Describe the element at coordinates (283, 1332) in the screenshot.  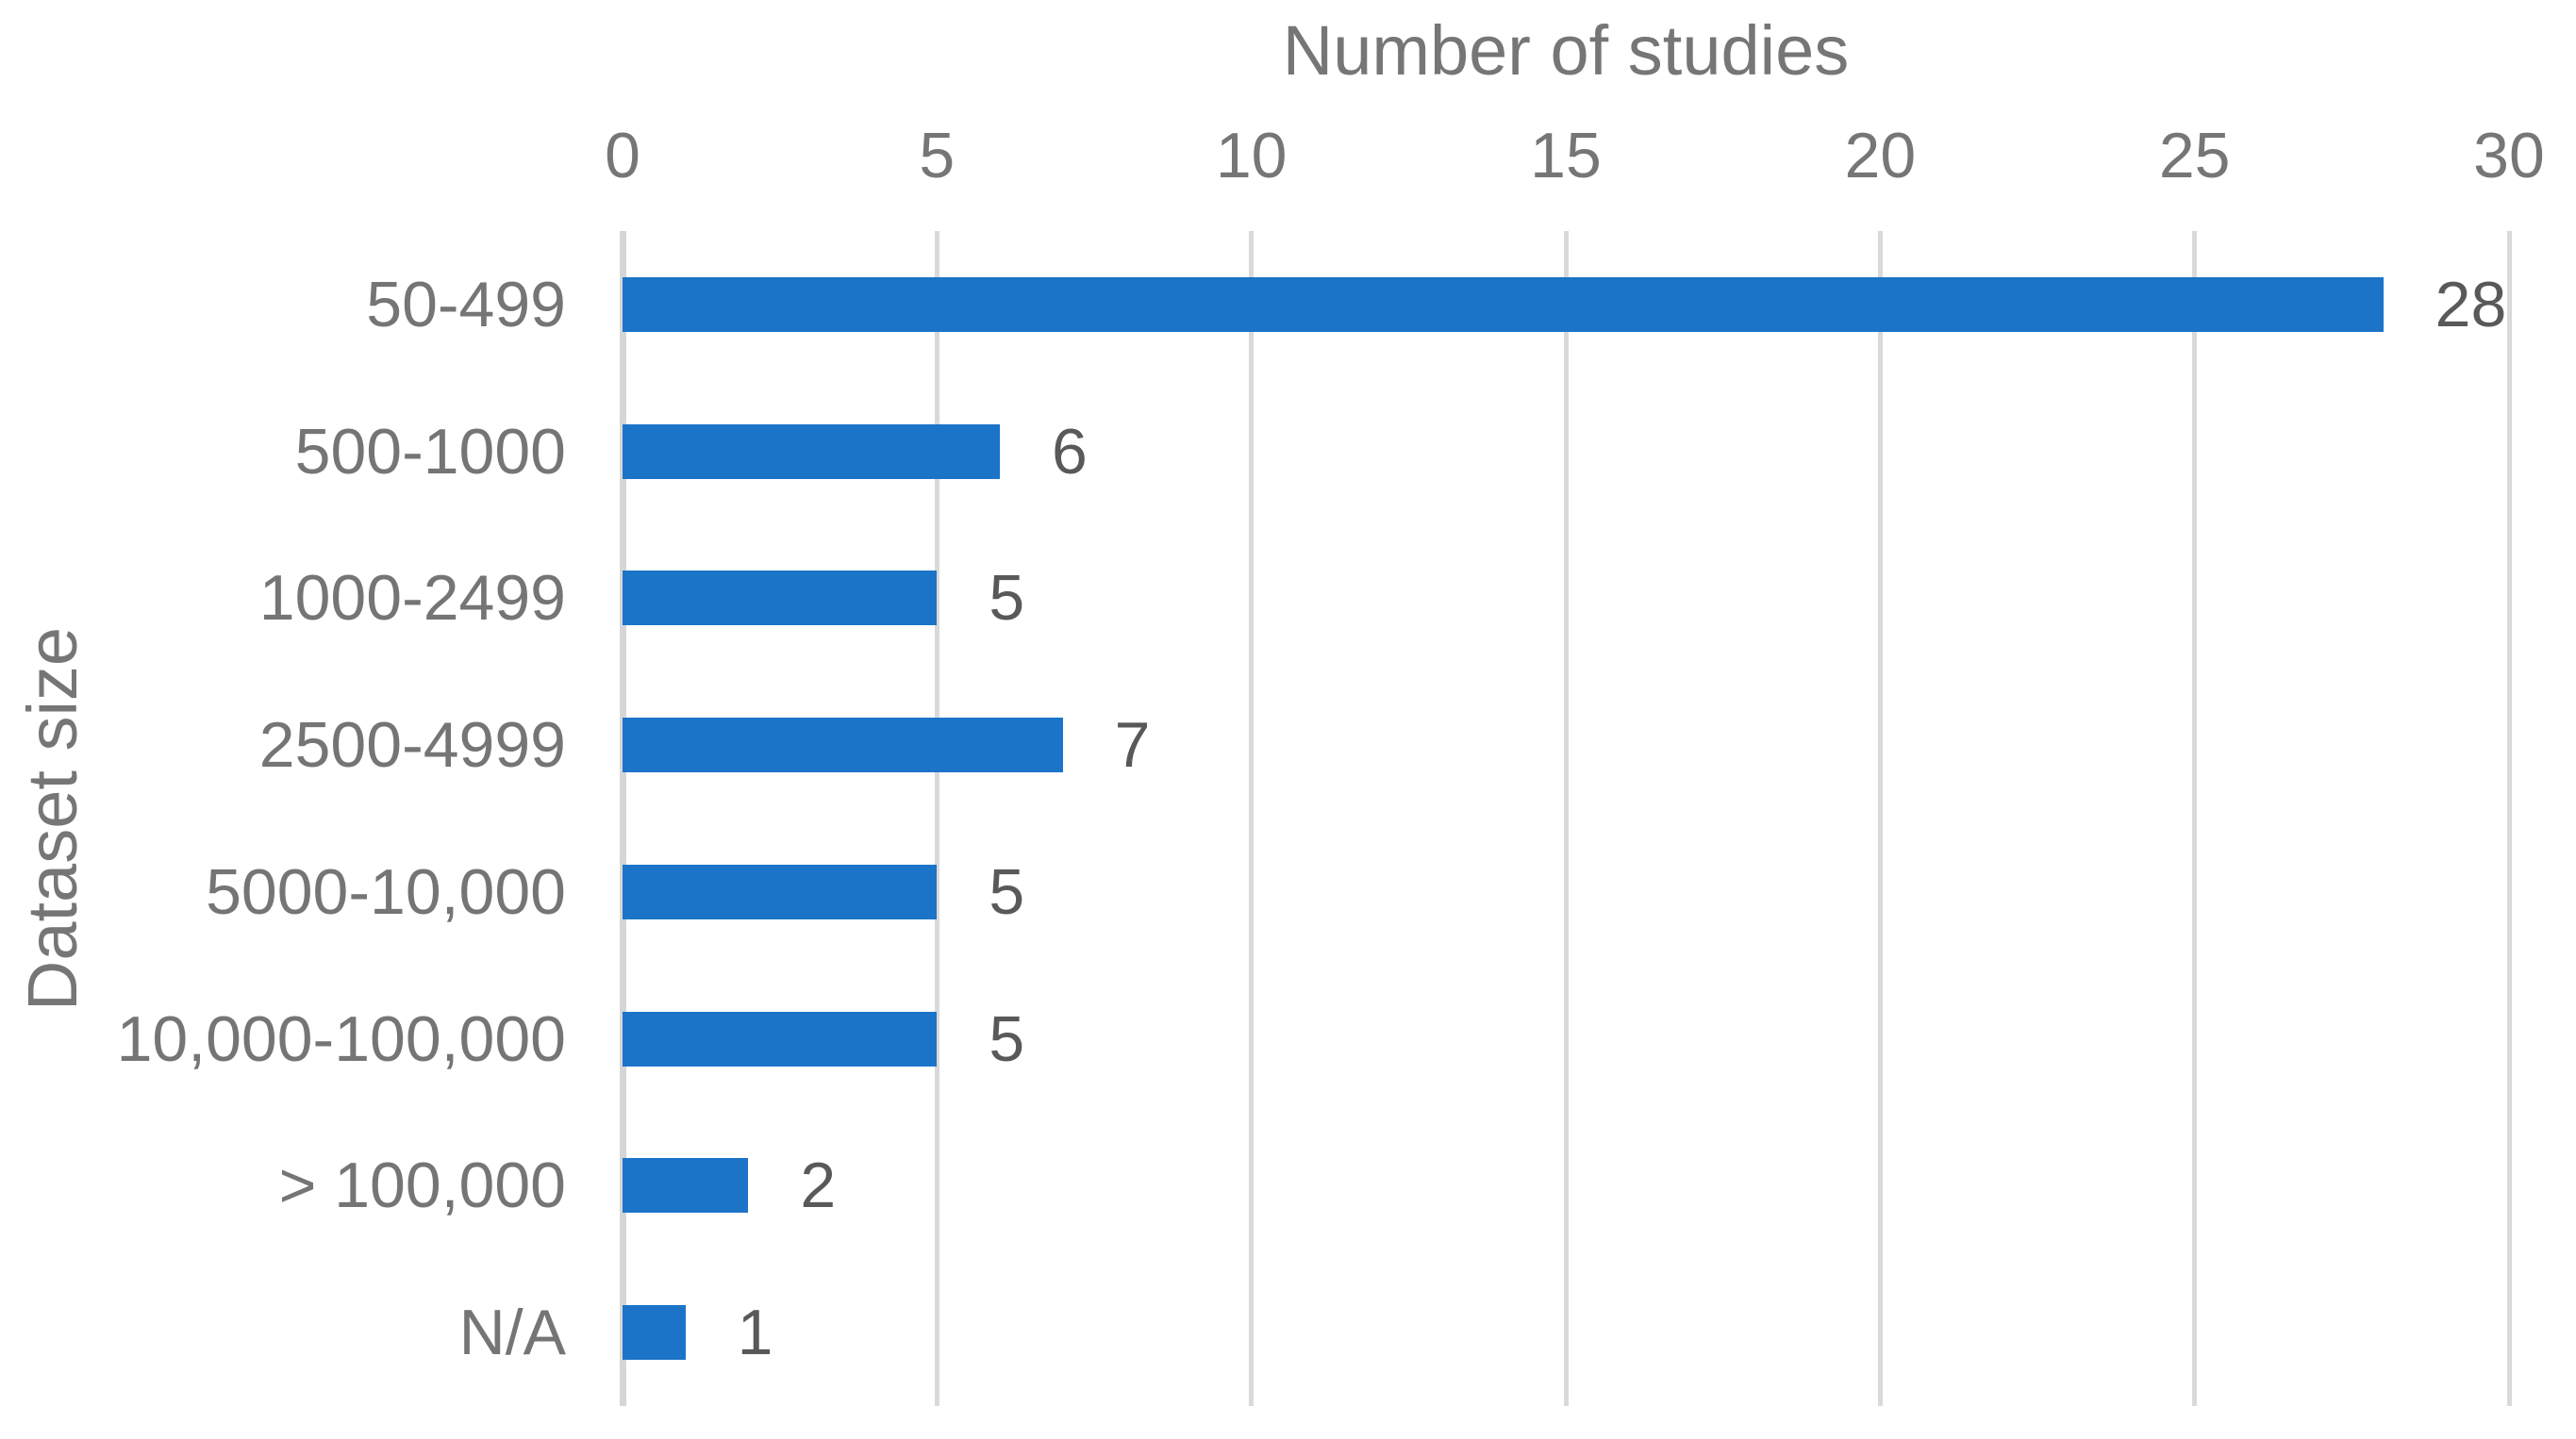
I see `category-row: N/A` at that location.